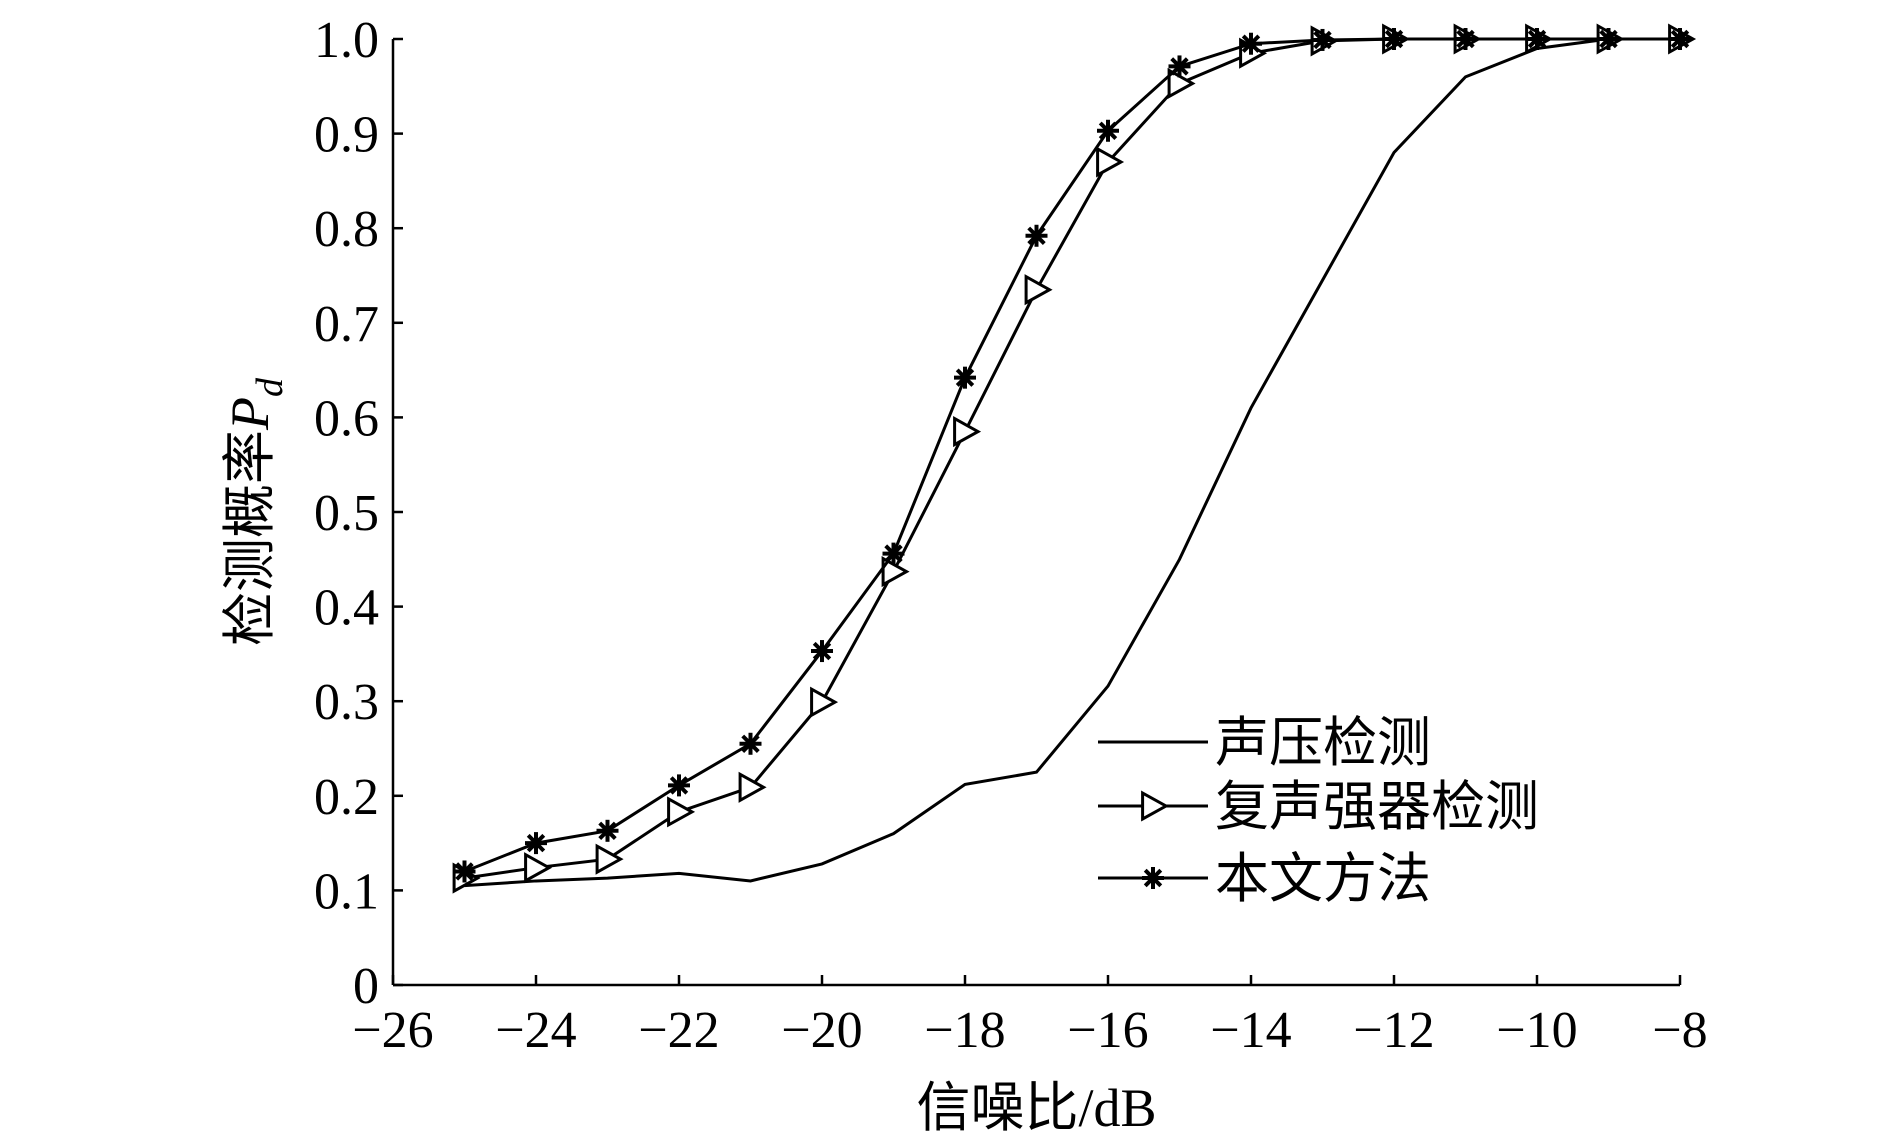 The height and width of the screenshot is (1140, 1890). What do you see at coordinates (964, 1030) in the screenshot?
I see `x-tick-label: −18` at bounding box center [964, 1030].